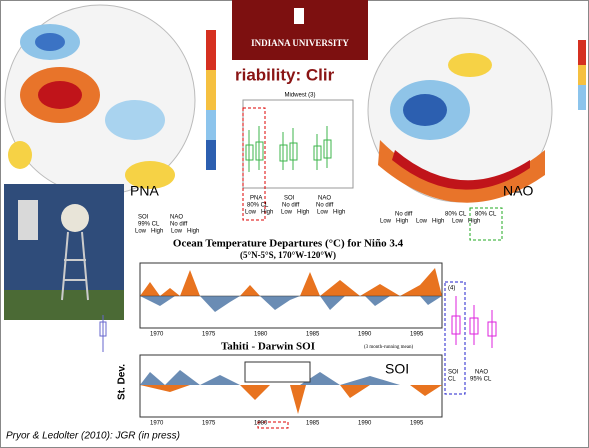 The height and width of the screenshot is (448, 589). What do you see at coordinates (388, 347) in the screenshot?
I see `soi-subtitle: (3 month-running mean)` at bounding box center [388, 347].